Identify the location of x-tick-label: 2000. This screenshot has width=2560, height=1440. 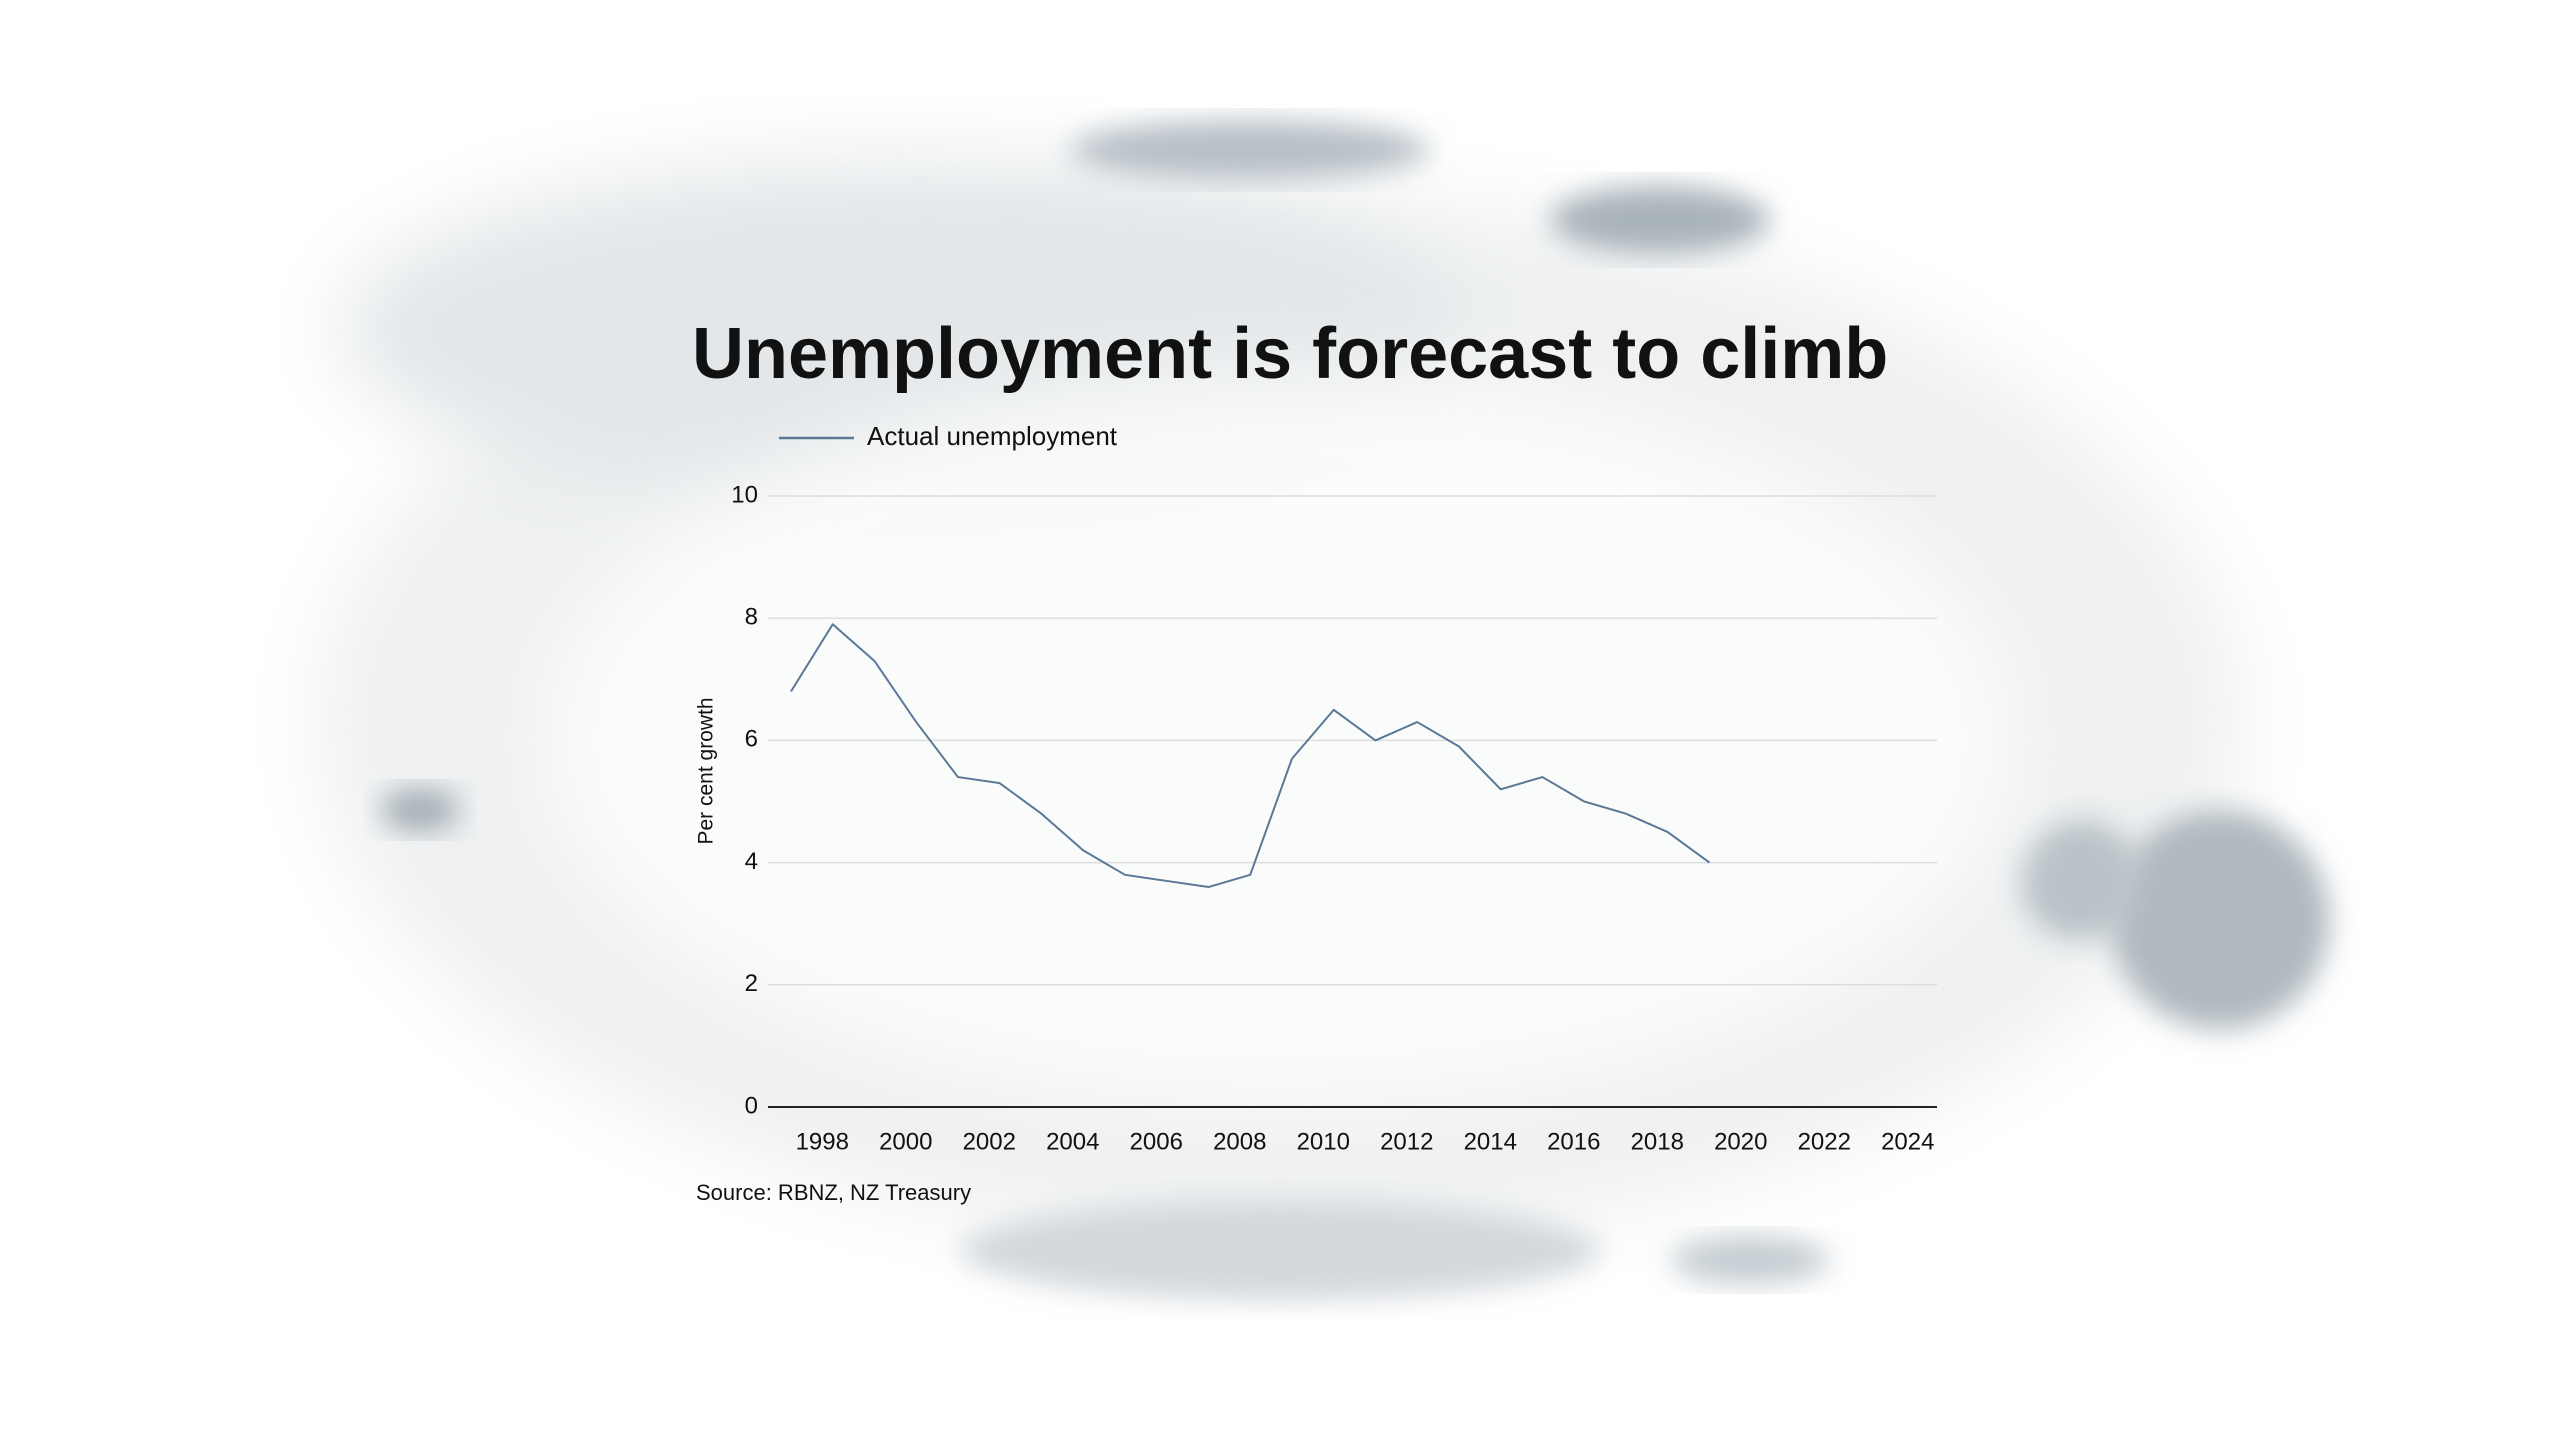
(905, 1141).